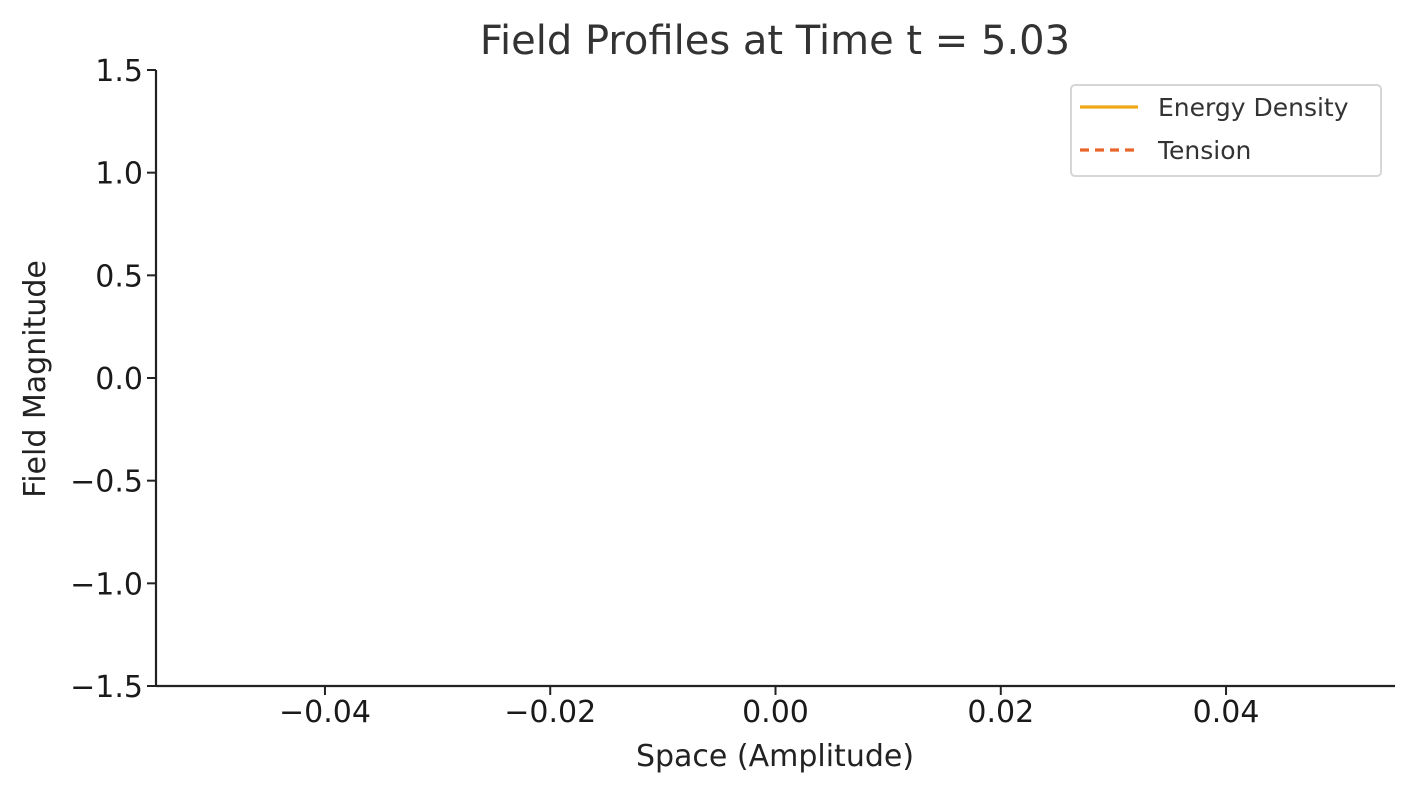 The image size is (1415, 793). What do you see at coordinates (1226, 712) in the screenshot?
I see `x-tick-label: 0.04` at bounding box center [1226, 712].